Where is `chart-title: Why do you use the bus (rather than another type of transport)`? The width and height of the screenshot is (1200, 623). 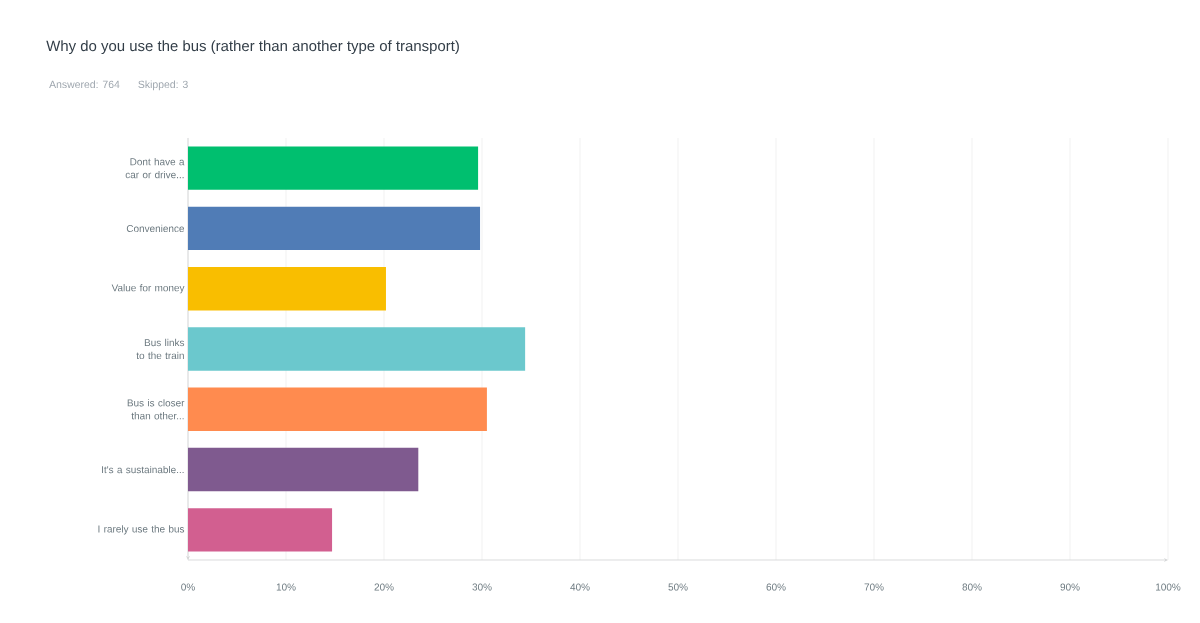 chart-title: Why do you use the bus (rather than another type of transport) is located at coordinates (252, 47).